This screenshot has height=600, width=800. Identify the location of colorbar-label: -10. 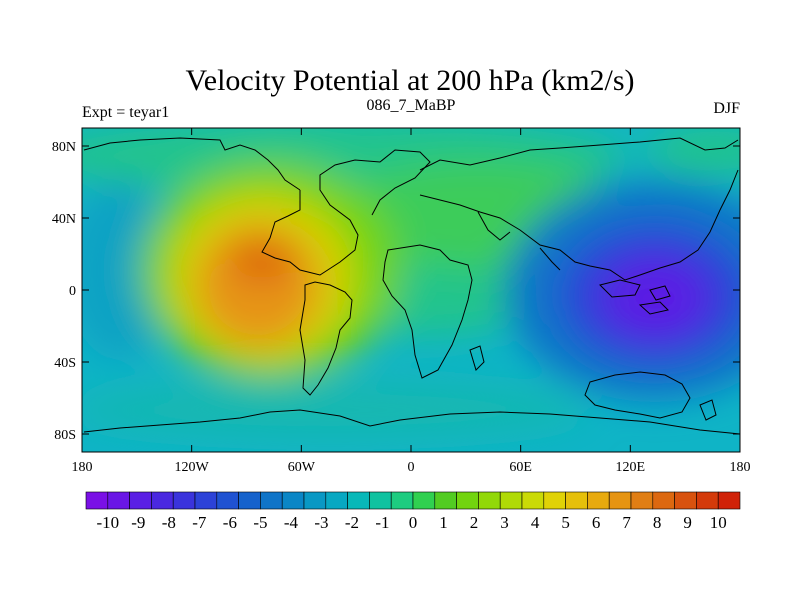
(107, 522).